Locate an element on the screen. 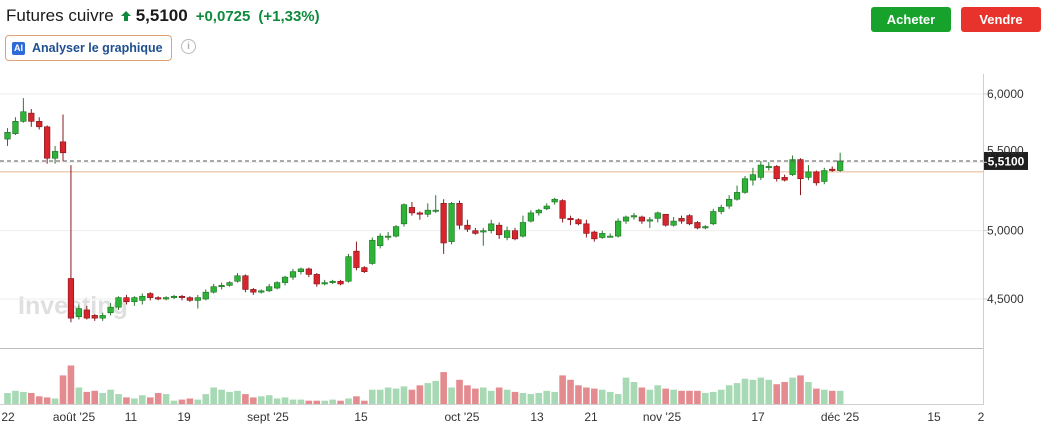 The image size is (1044, 432). buy-button: Acheter is located at coordinates (911, 19).